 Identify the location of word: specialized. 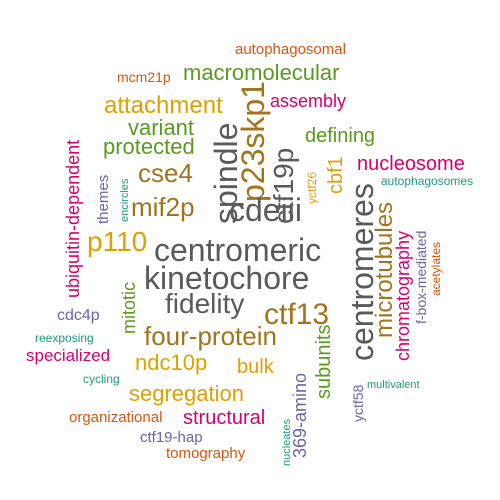
(68, 355).